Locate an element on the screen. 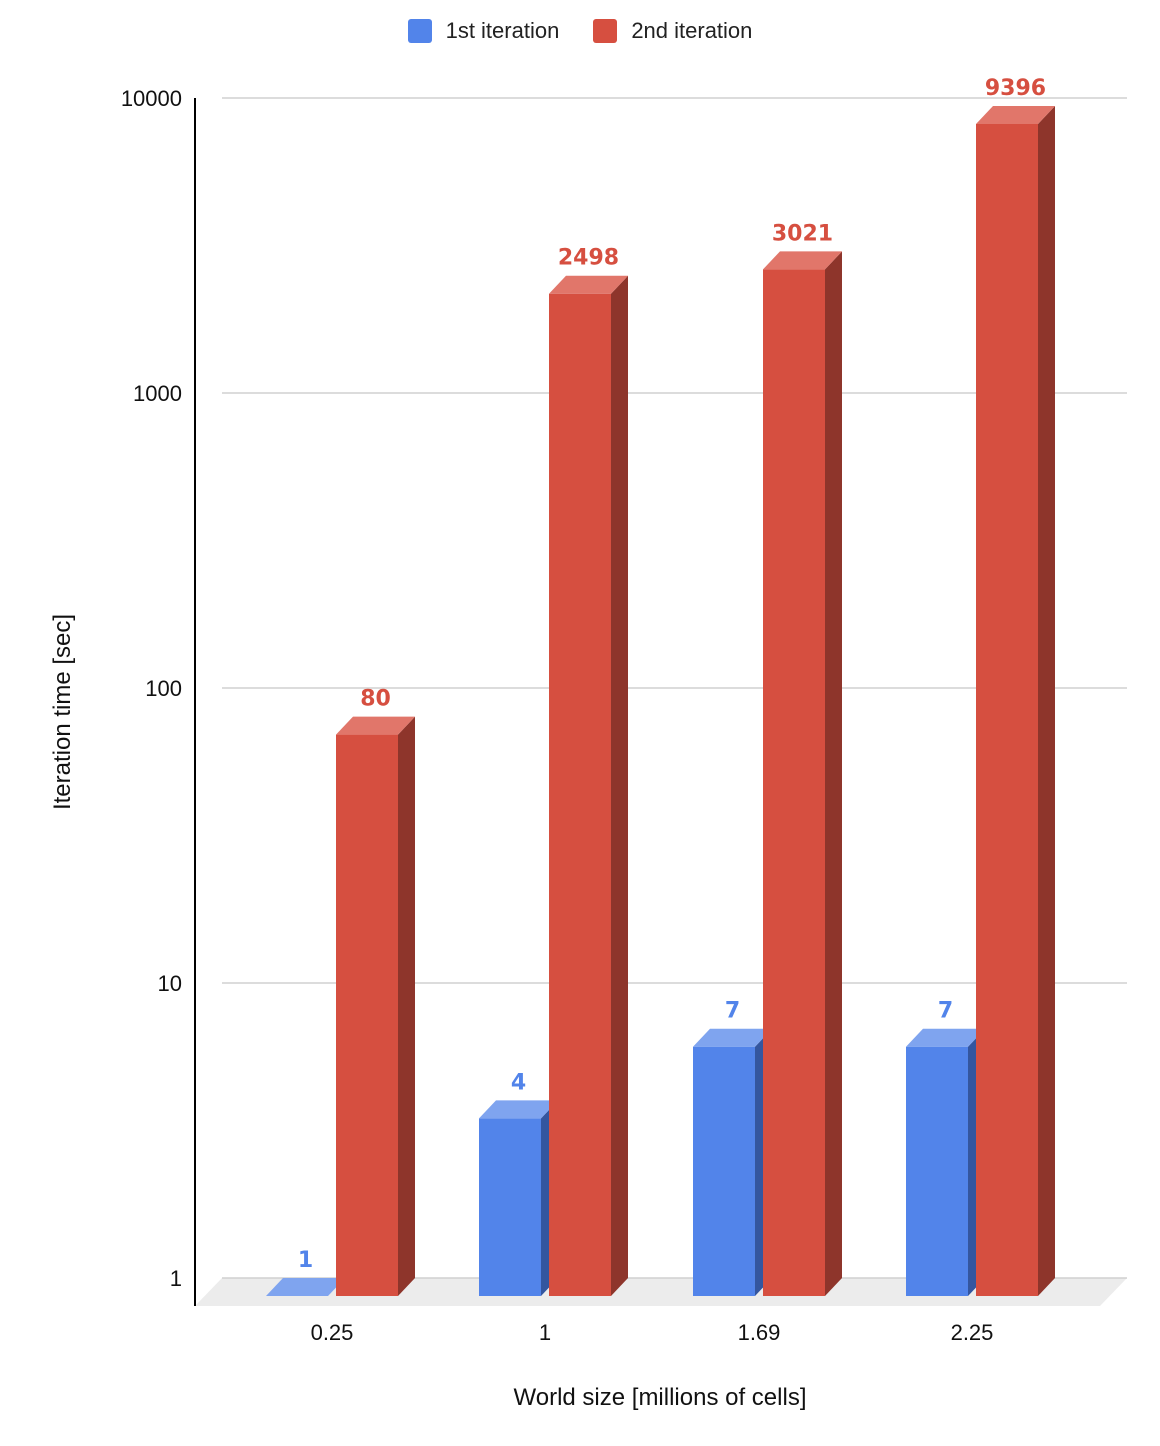  floor-plane is located at coordinates (661, 1292).